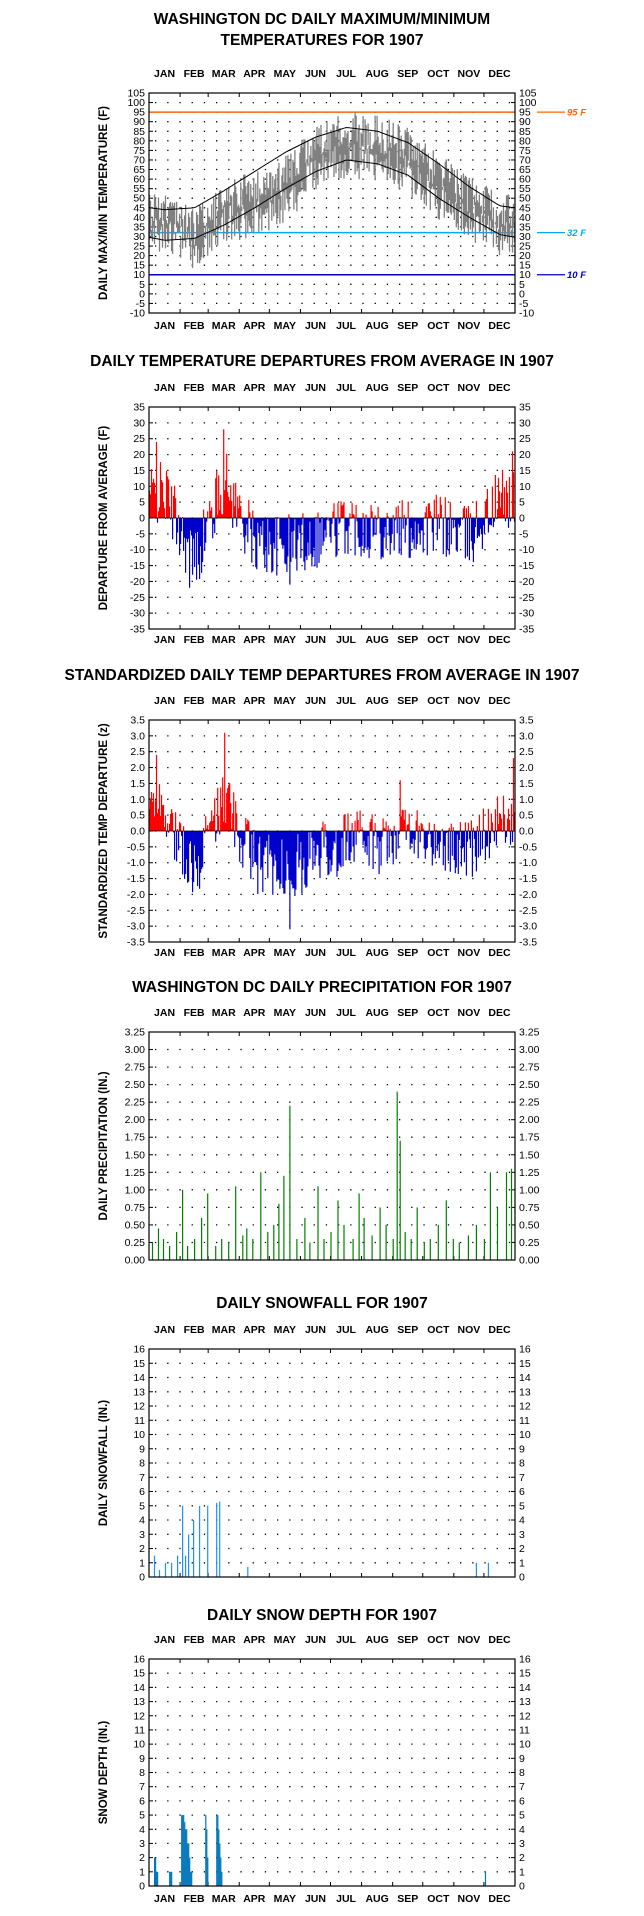 The width and height of the screenshot is (644, 1916). I want to click on snow-y-tick-right: 2, so click(522, 1549).